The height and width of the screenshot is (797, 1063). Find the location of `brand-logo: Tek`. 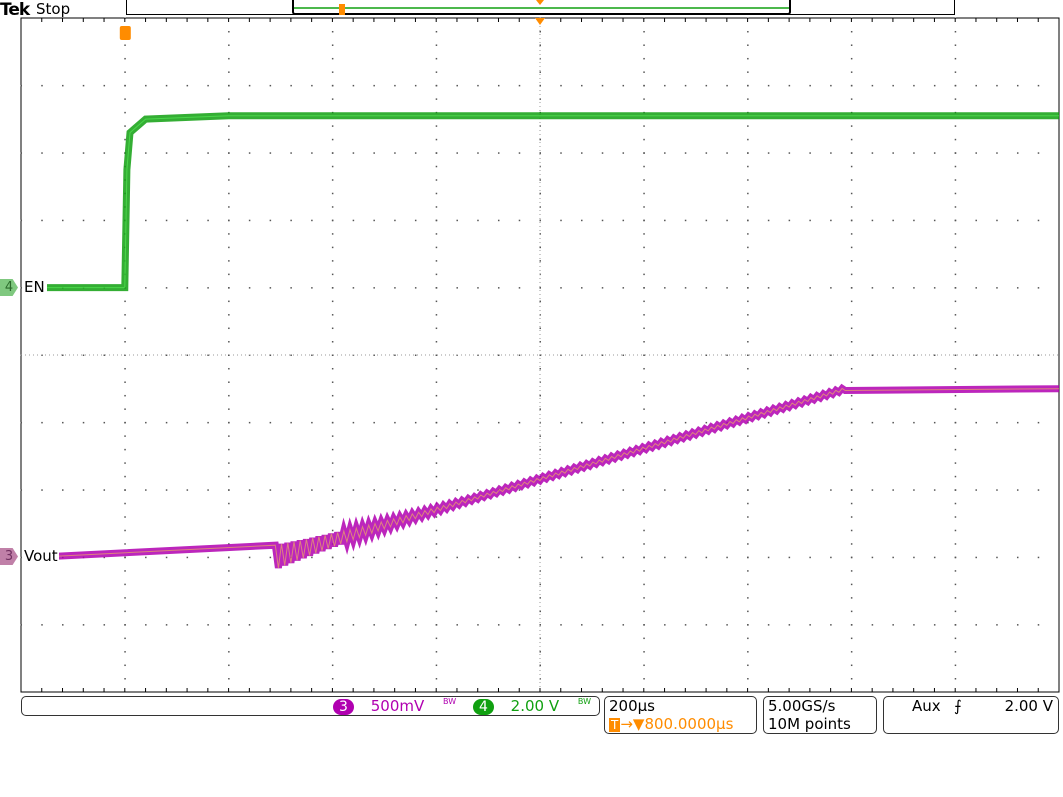

brand-logo: Tek is located at coordinates (15, 10).